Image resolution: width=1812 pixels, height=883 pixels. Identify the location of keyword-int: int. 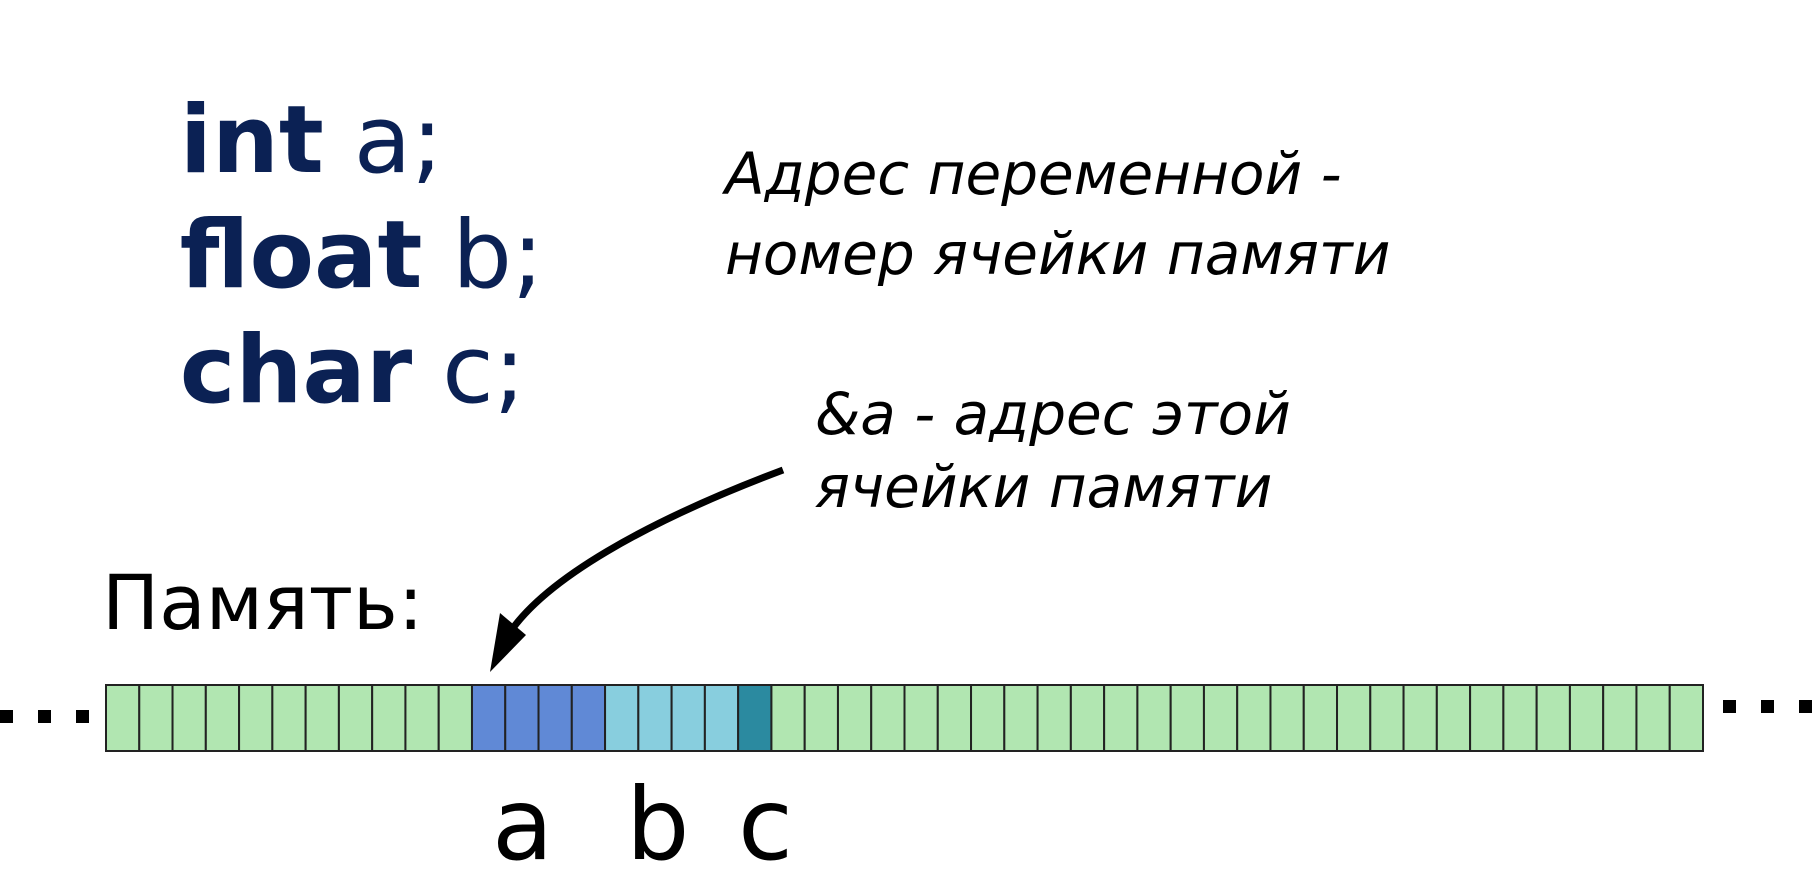
(251, 140).